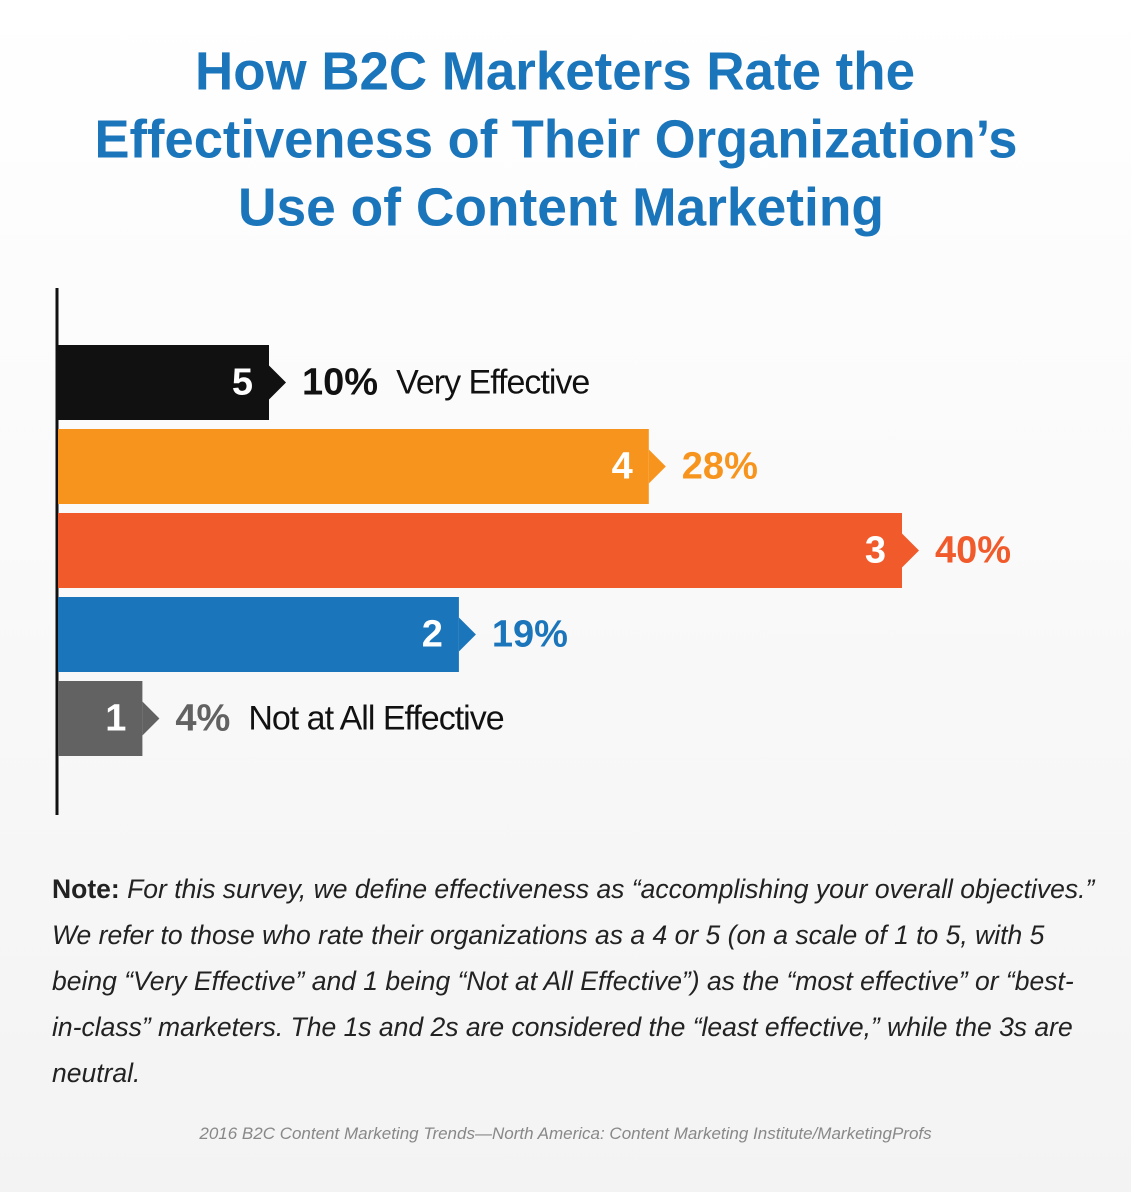 Image resolution: width=1131 pixels, height=1192 pixels. Describe the element at coordinates (202, 719) in the screenshot. I see `value-label: 4%` at that location.